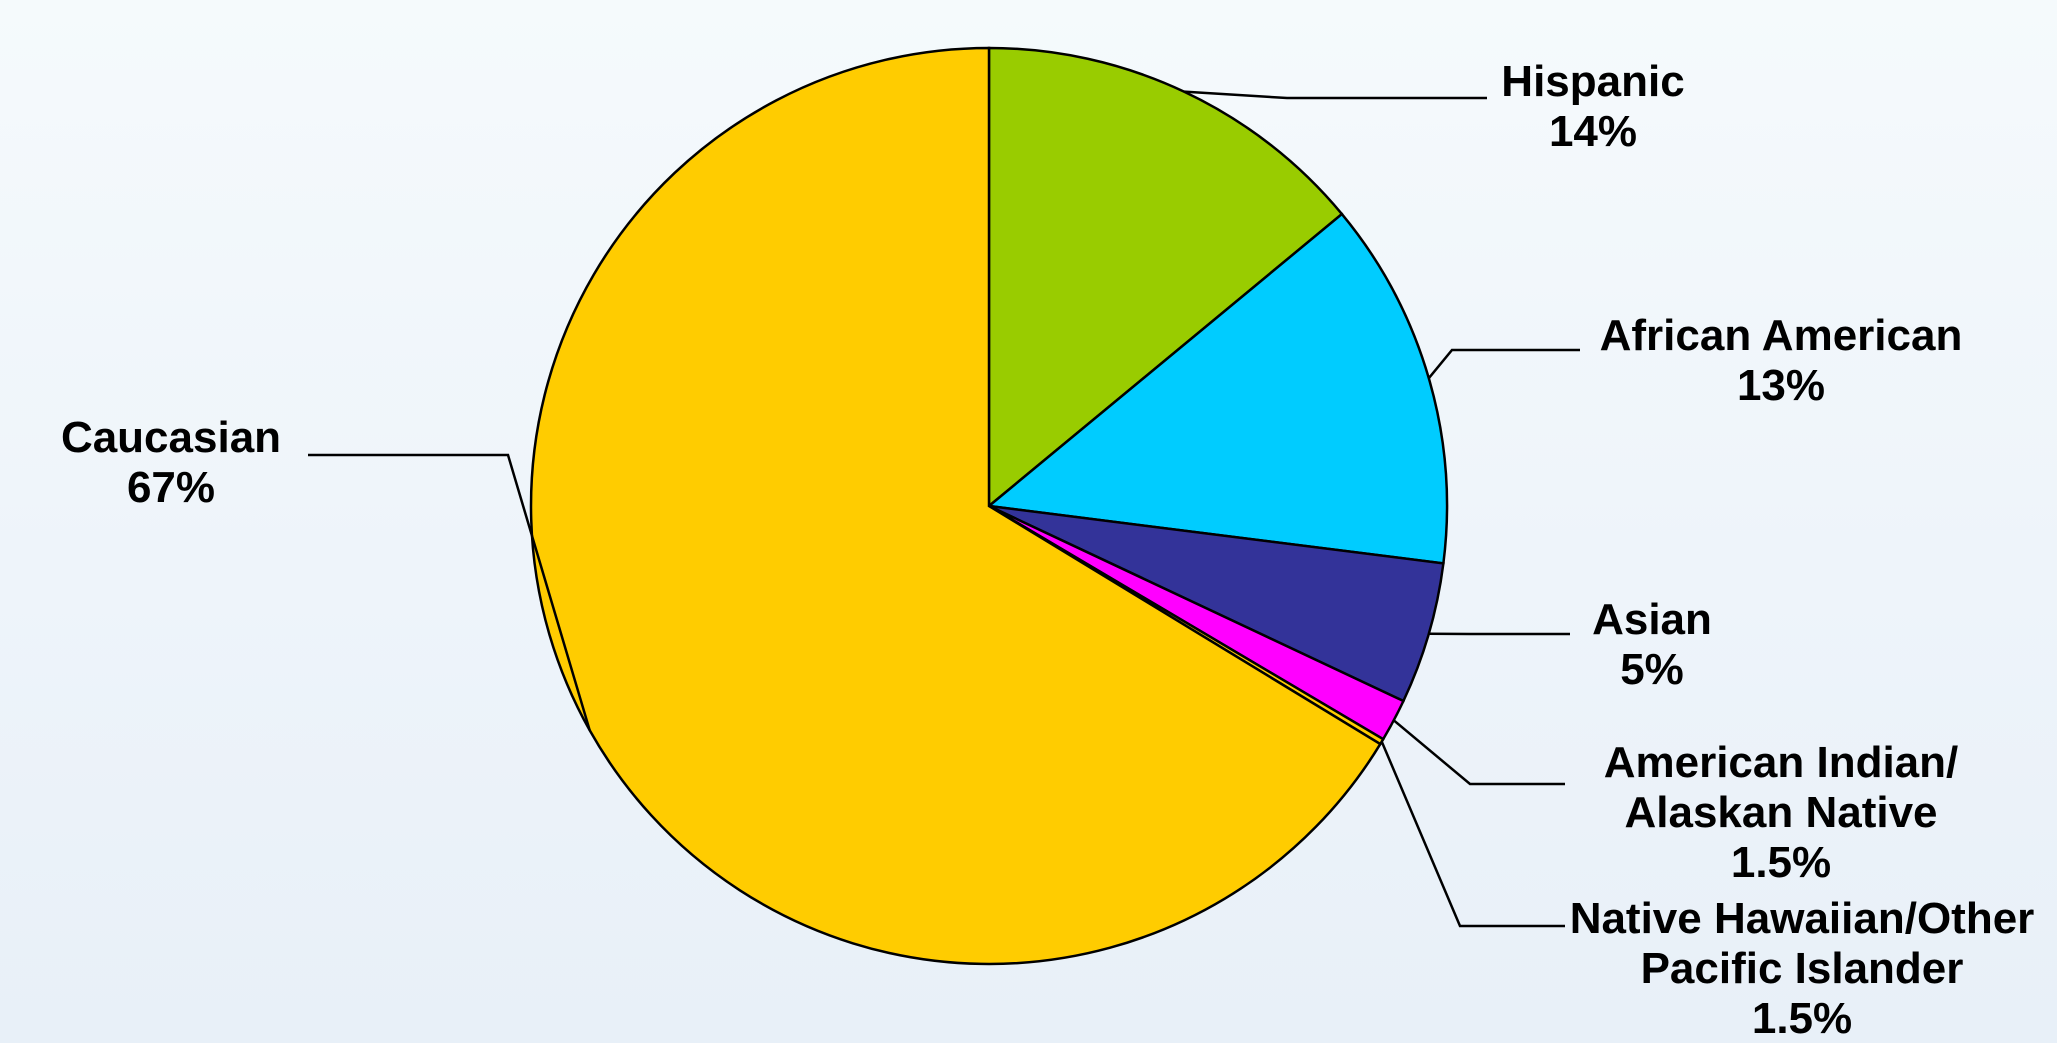  Describe the element at coordinates (1802, 918) in the screenshot. I see `slice-category-label: Native Hawaiian/Other` at that location.